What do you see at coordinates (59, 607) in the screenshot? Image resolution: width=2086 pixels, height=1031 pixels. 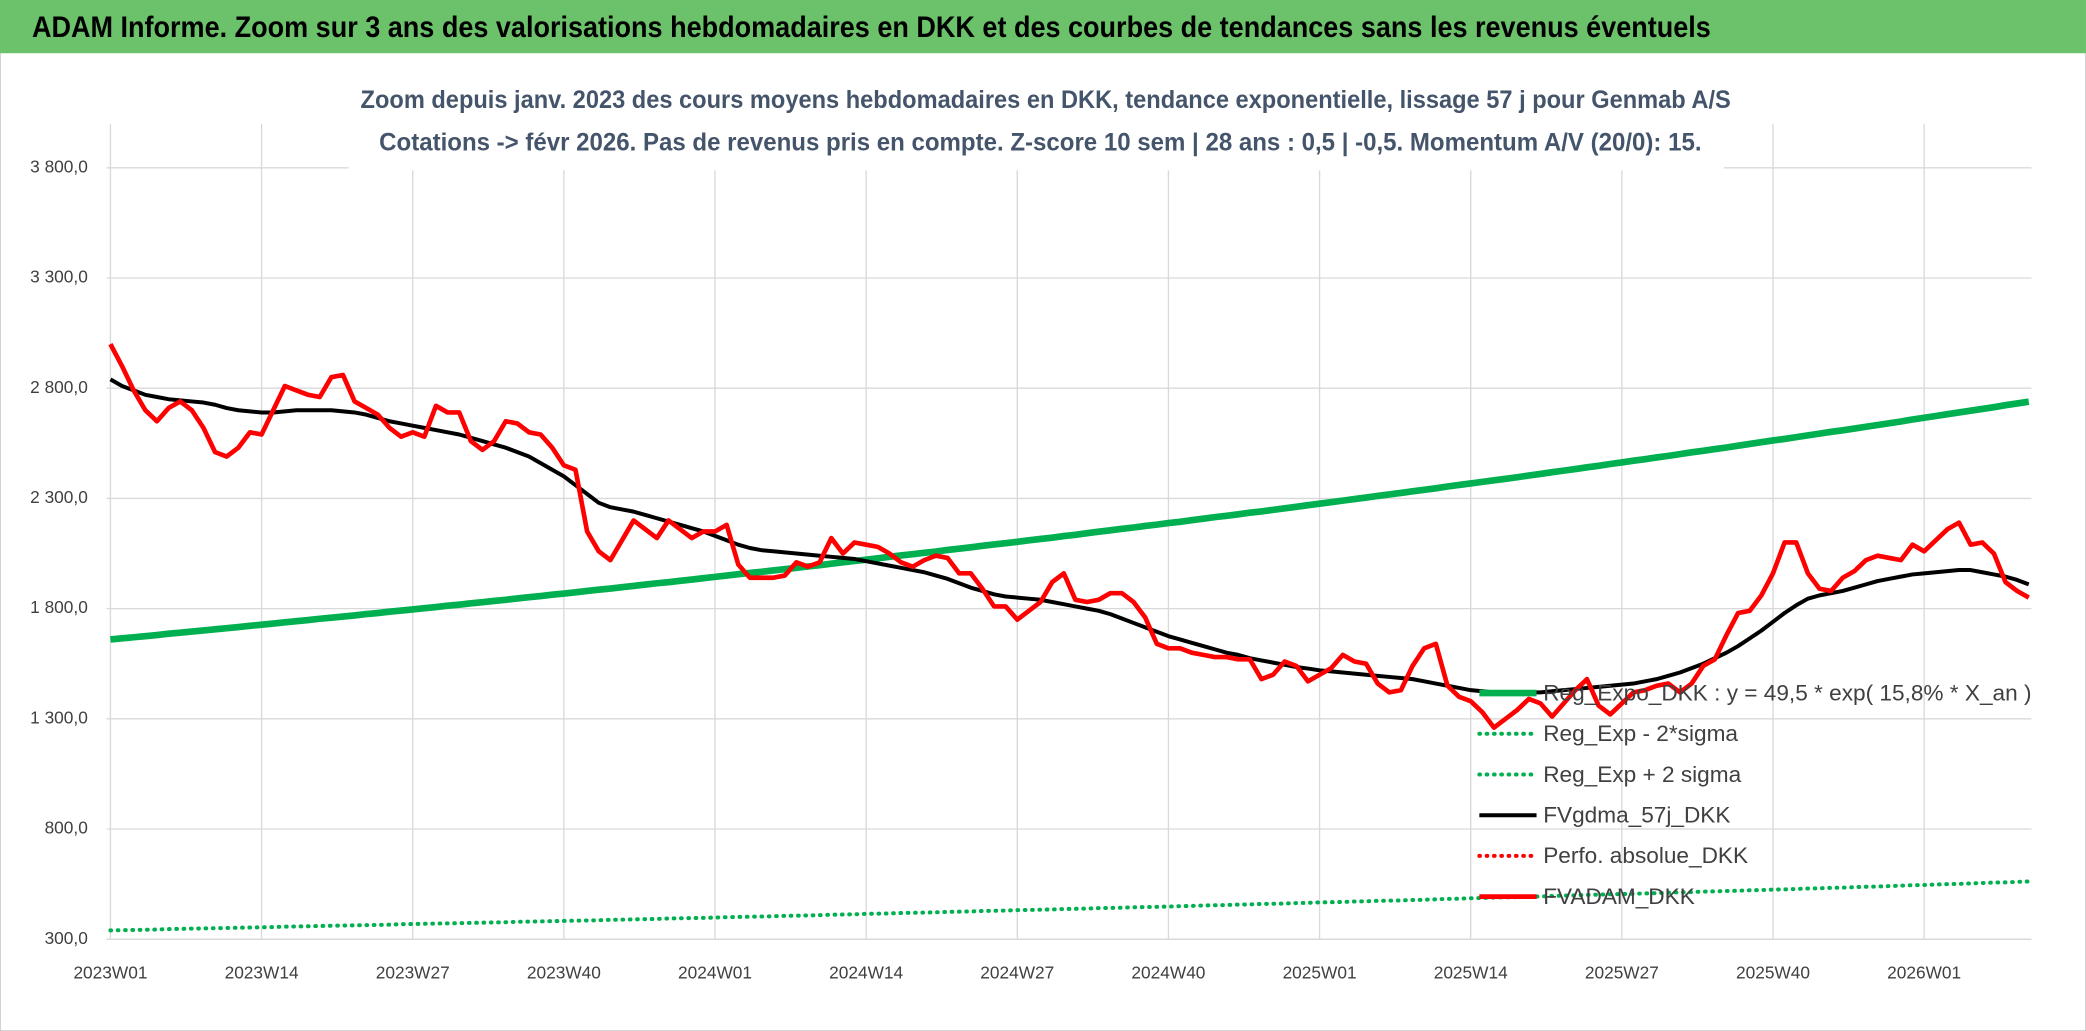 I see `y-tick-label: 1 800,0` at bounding box center [59, 607].